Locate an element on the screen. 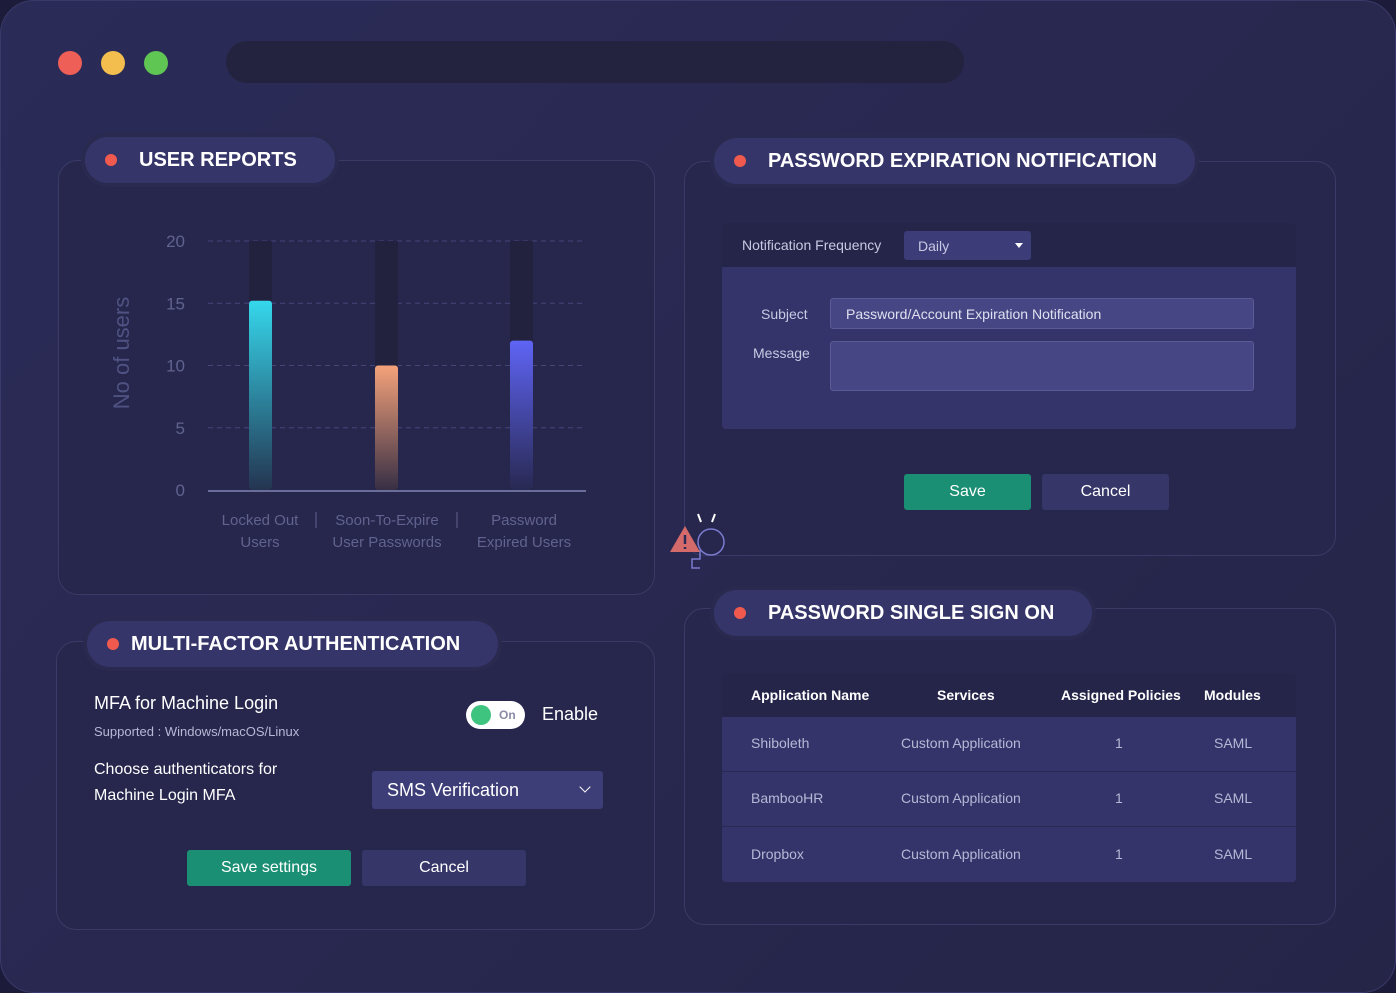 This screenshot has height=993, width=1396. x-tick-label: Password is located at coordinates (524, 520).